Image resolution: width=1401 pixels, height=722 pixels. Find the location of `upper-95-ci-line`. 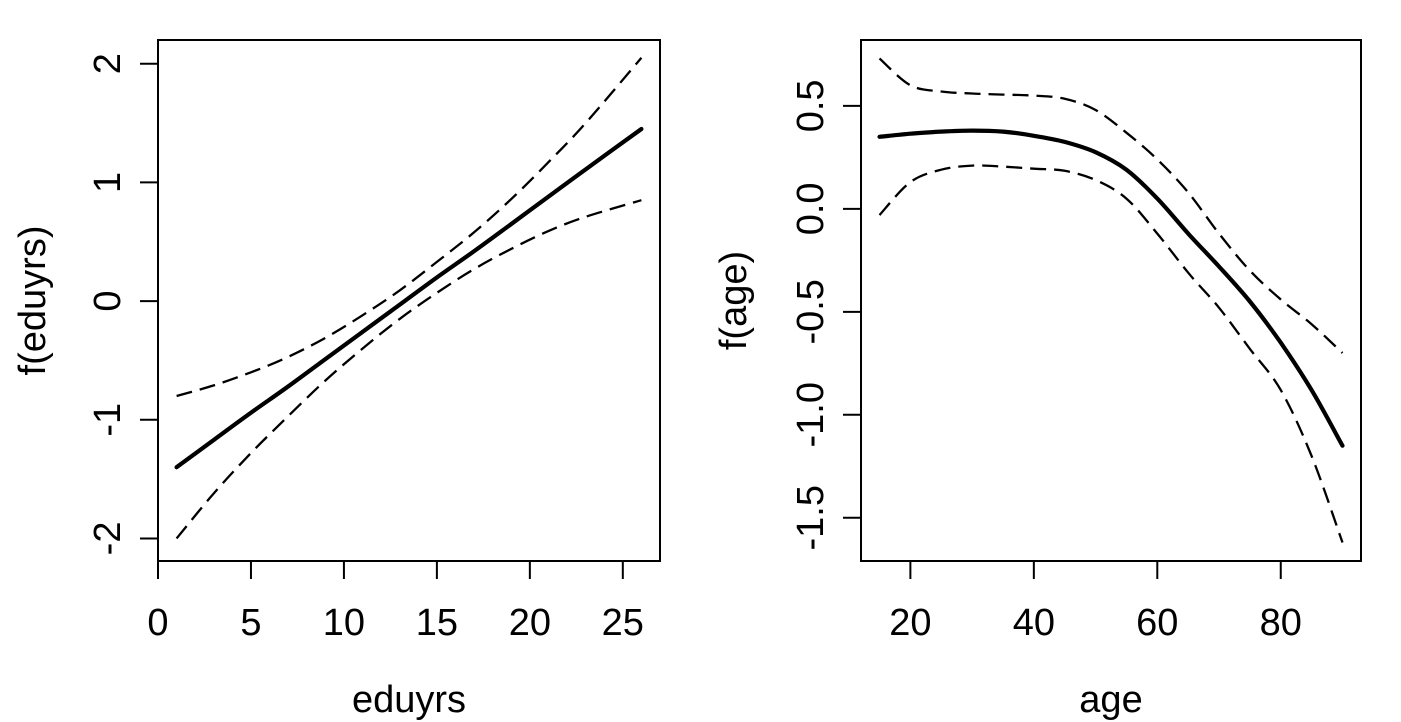

upper-95-ci-line is located at coordinates (1111, 205).